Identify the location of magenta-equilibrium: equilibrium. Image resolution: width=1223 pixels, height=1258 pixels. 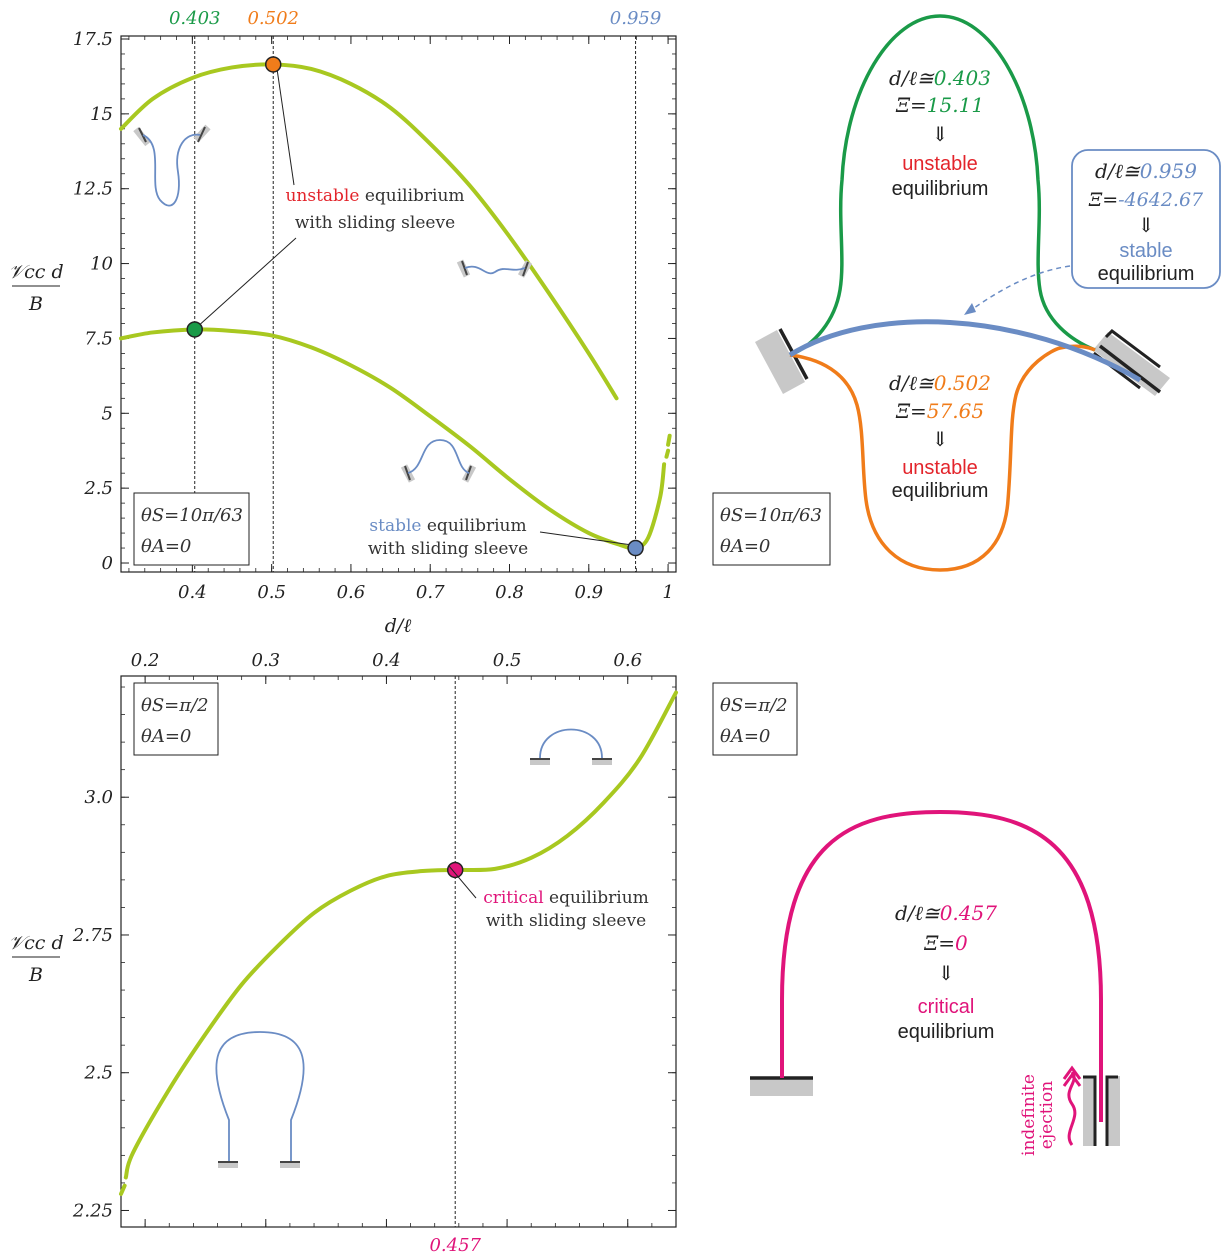
(946, 1032).